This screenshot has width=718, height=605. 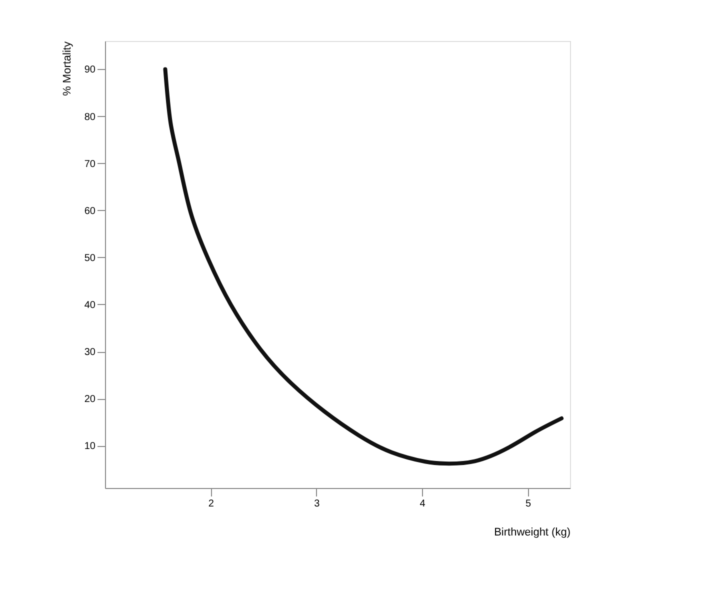 What do you see at coordinates (90, 305) in the screenshot?
I see `y-tick-label: 40` at bounding box center [90, 305].